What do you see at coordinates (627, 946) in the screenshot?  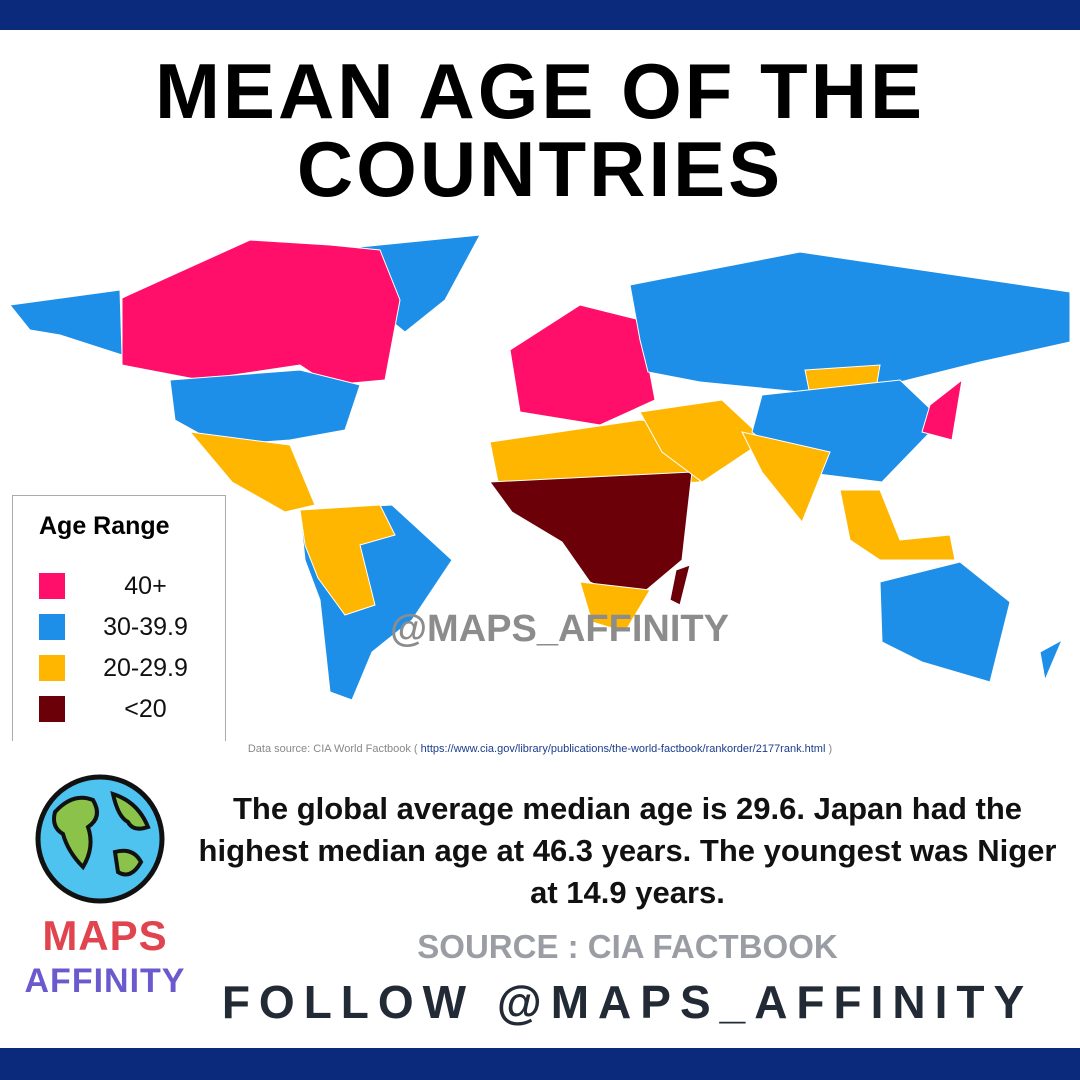 I see `source: SOURCE : CIA FACTBOOK` at bounding box center [627, 946].